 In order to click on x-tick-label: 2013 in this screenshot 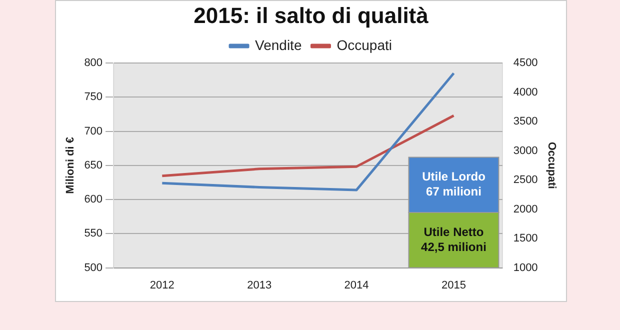, I will do `click(259, 285)`.